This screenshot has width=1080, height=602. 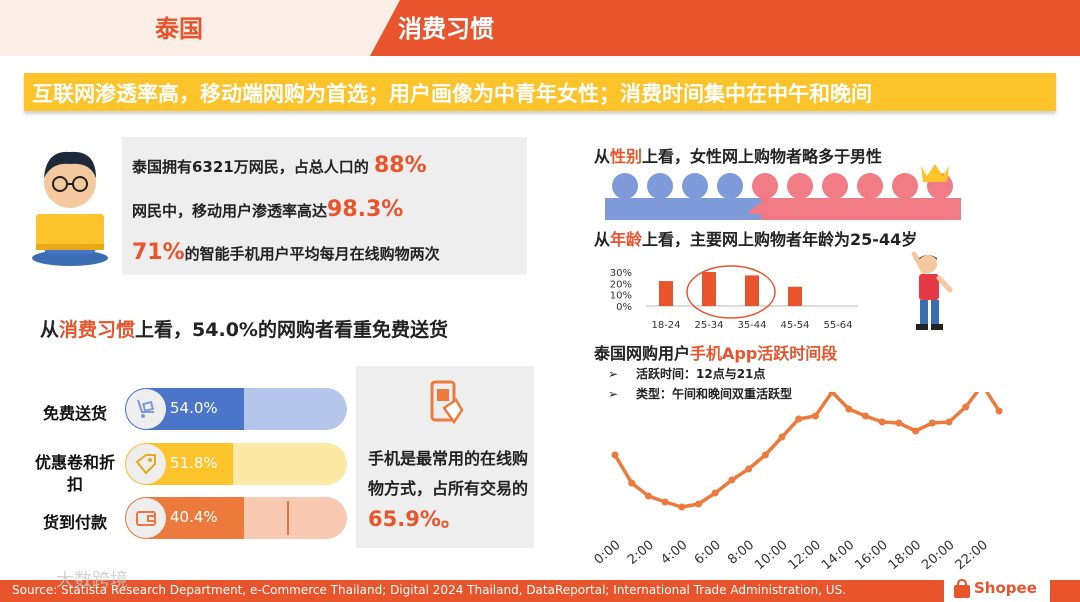 What do you see at coordinates (158, 252) in the screenshot?
I see `stat-smartphone-shopping-value: 71%` at bounding box center [158, 252].